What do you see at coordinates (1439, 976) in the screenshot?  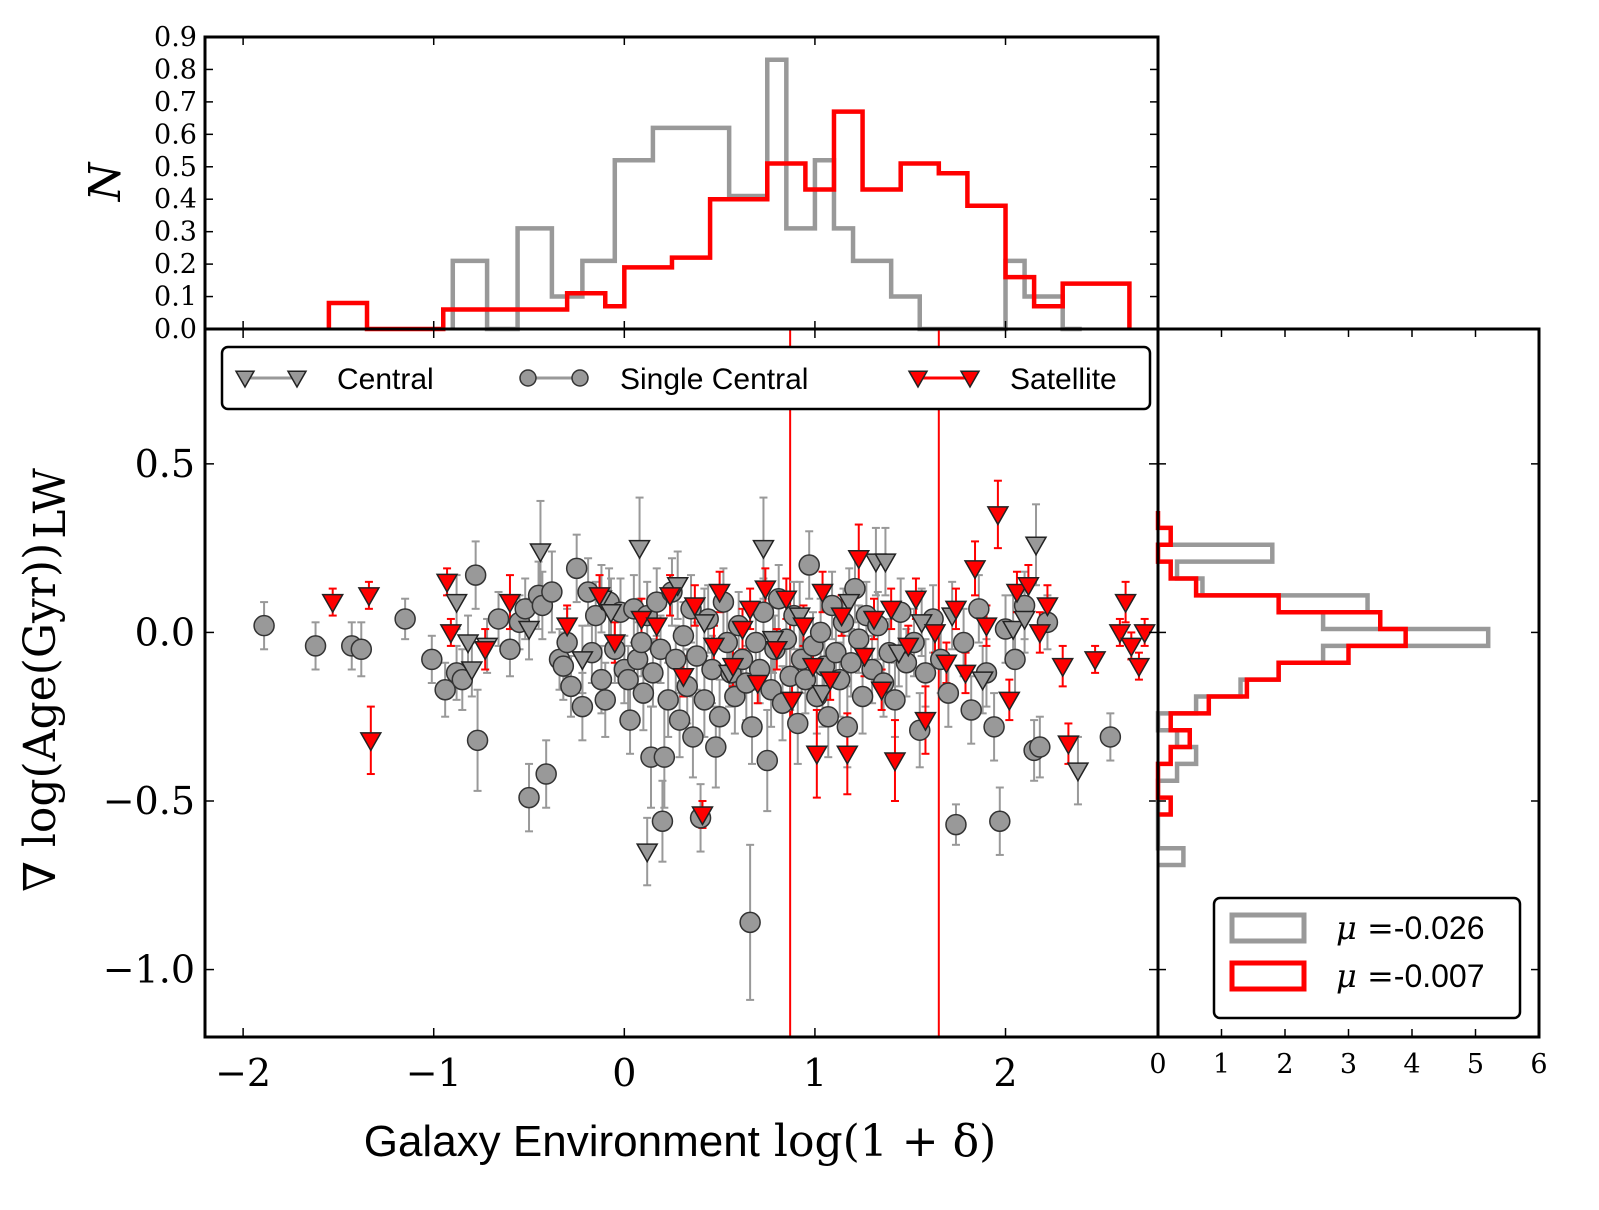 I see `right-legend-value: -0.007` at bounding box center [1439, 976].